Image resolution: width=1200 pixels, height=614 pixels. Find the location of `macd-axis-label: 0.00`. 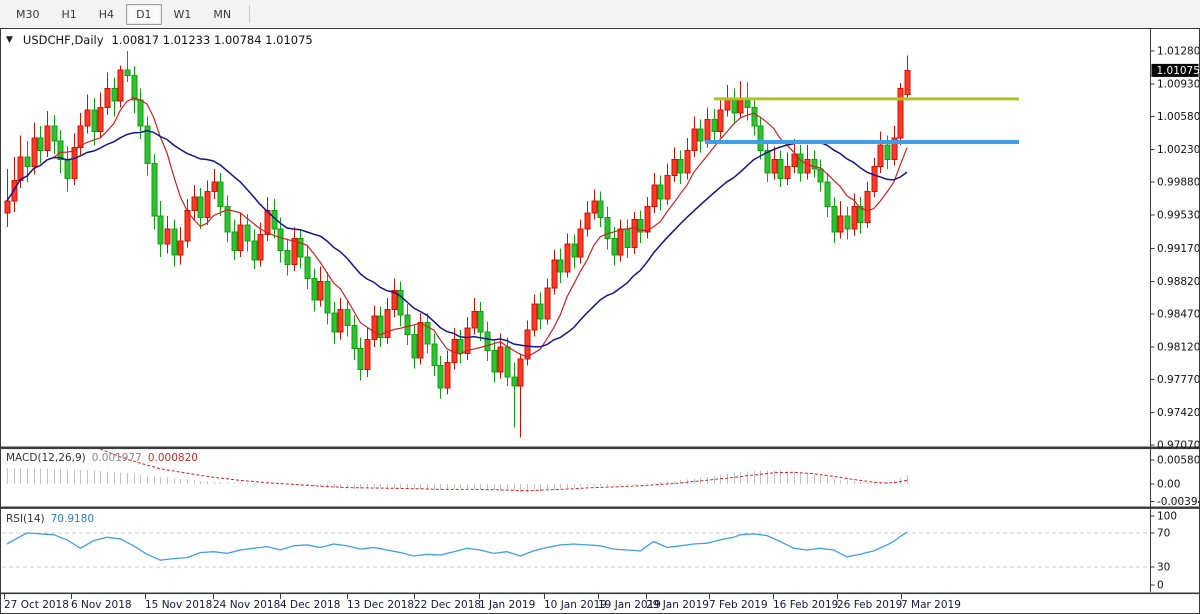

macd-axis-label: 0.00 is located at coordinates (1168, 485).